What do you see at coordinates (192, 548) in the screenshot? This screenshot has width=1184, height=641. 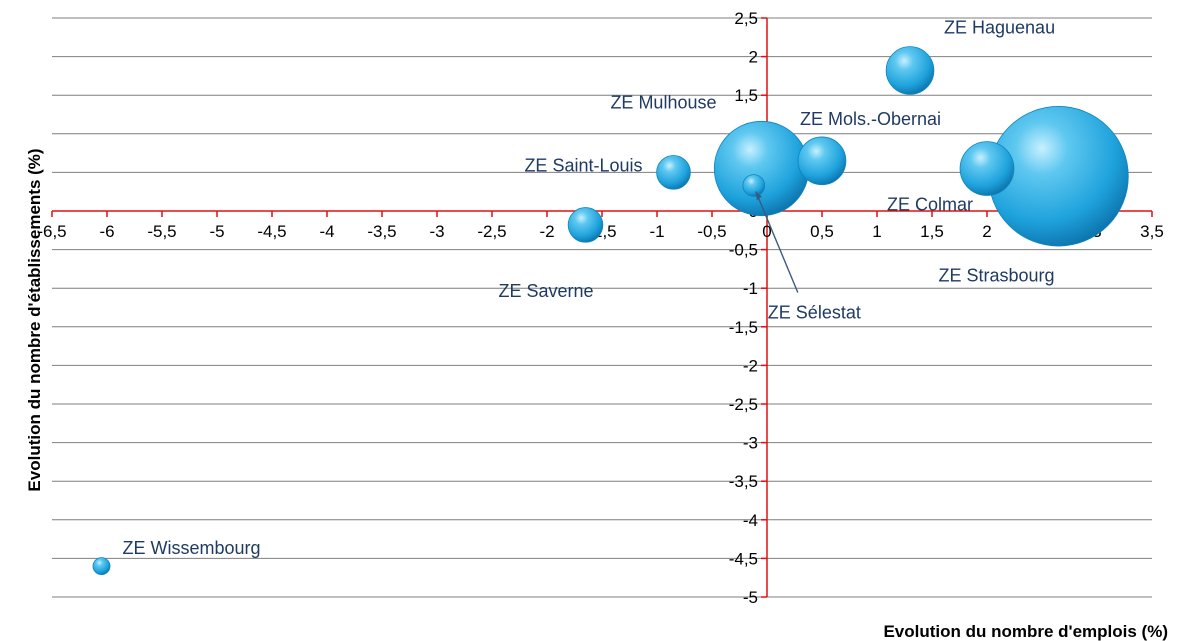 I see `bubble-label: ZE Wissembourg` at bounding box center [192, 548].